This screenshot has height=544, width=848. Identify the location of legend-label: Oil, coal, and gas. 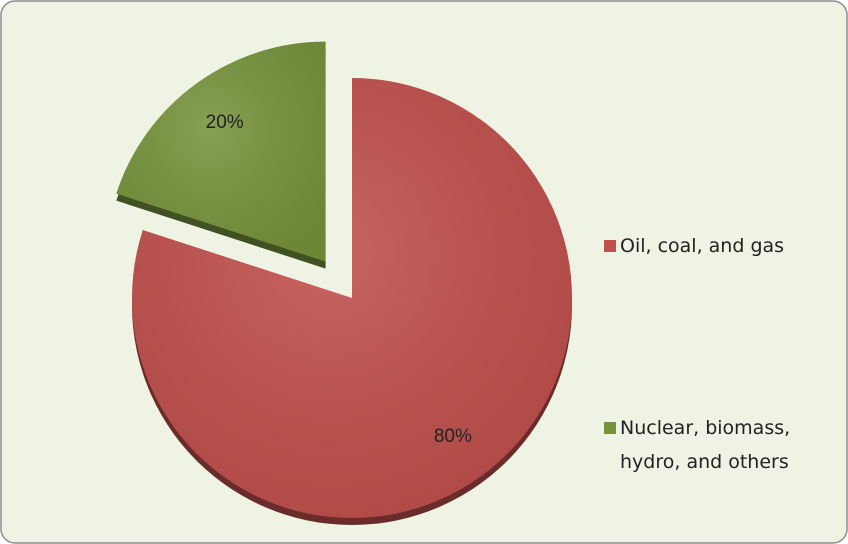
(702, 246).